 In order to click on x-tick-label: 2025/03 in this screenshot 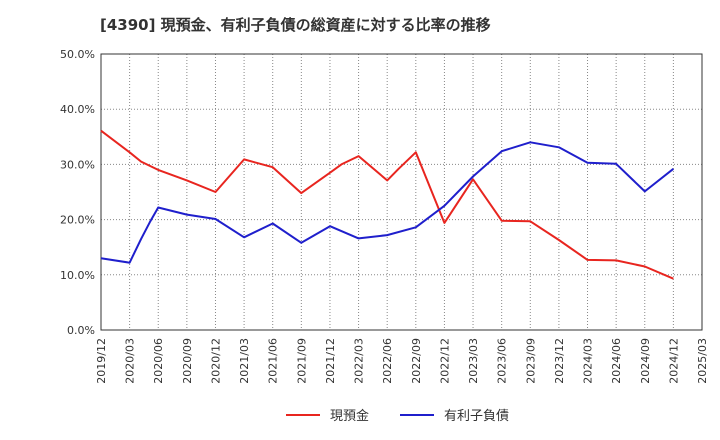, I will do `click(702, 361)`.